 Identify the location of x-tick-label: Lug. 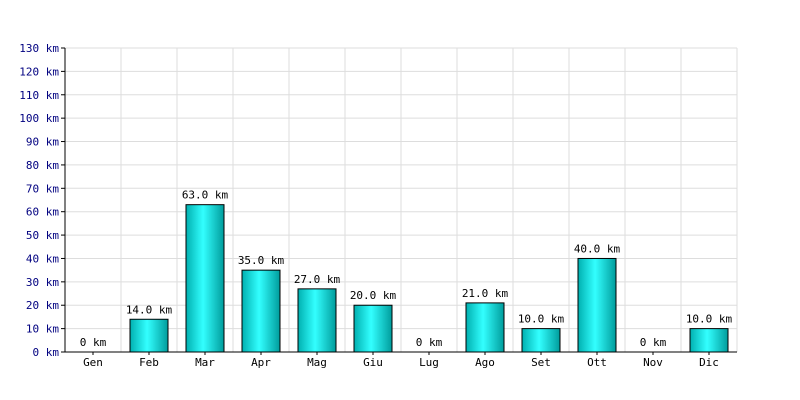
(429, 362).